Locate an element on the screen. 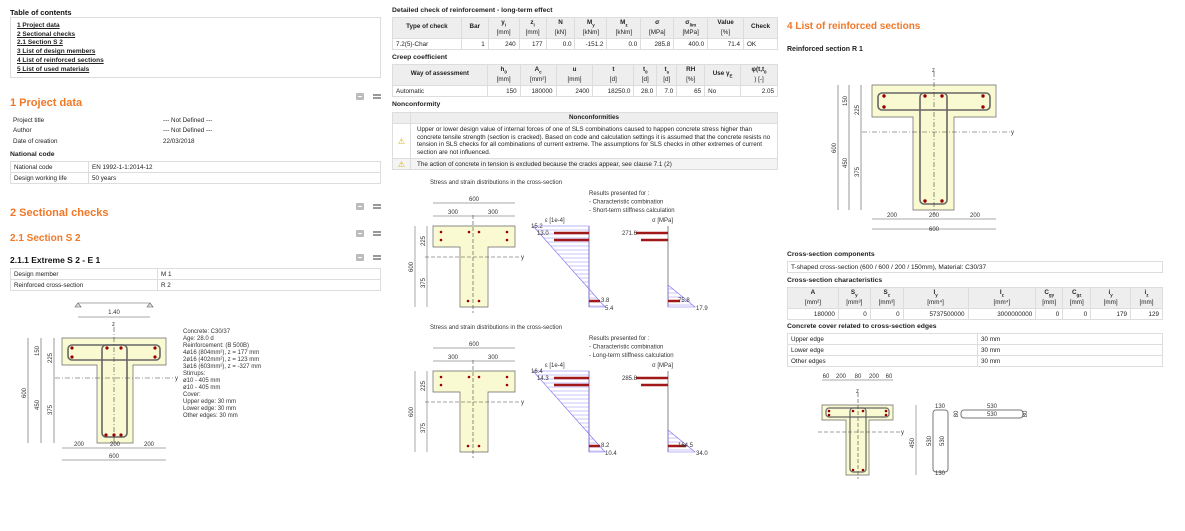 Image resolution: width=1185 pixels, height=531 pixels. svg-text: 130 is located at coordinates (940, 407).